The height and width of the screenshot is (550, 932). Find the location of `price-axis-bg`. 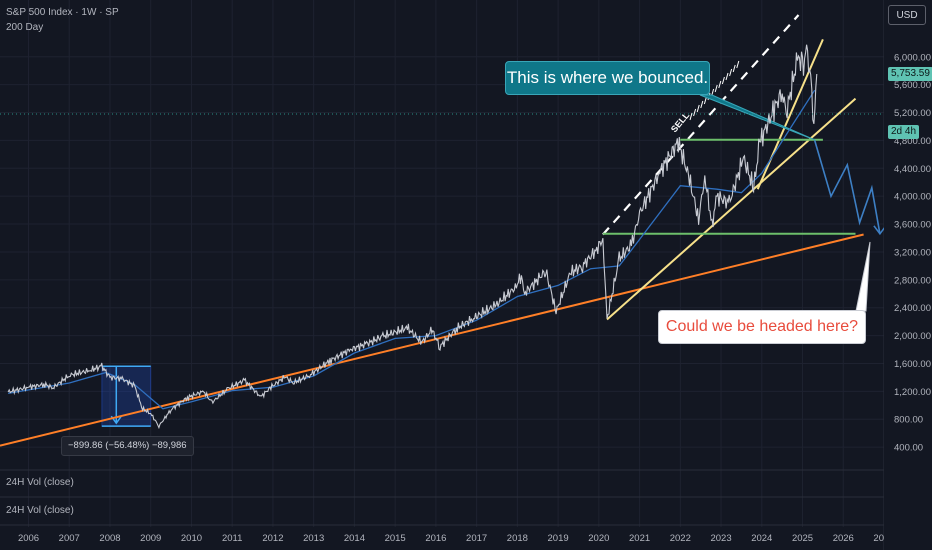

price-axis-bg is located at coordinates (908, 275).